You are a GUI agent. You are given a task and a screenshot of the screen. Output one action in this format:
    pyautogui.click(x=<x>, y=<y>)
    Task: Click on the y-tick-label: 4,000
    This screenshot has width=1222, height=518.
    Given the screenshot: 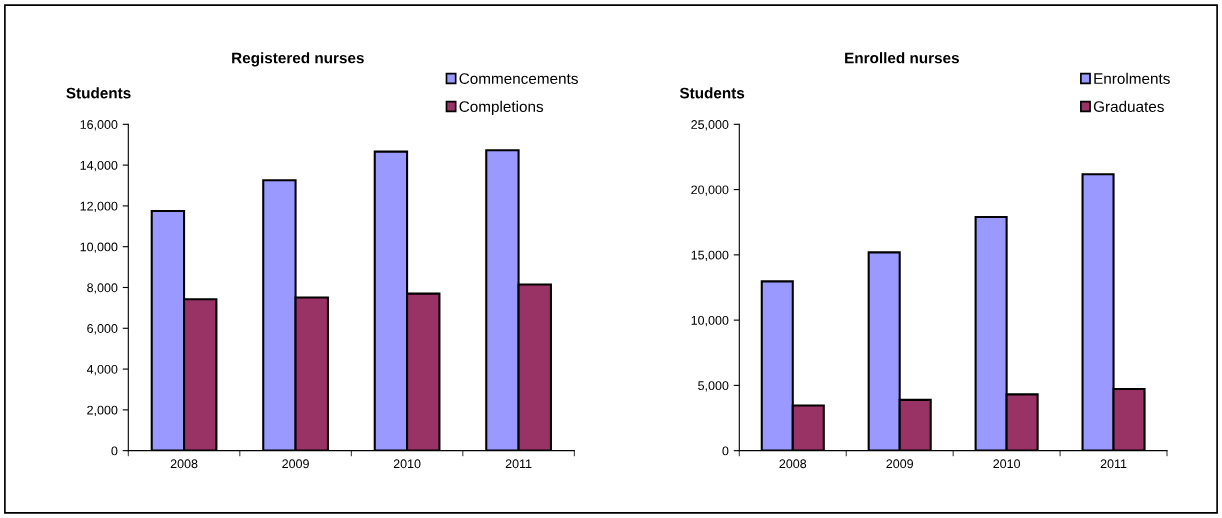 What is the action you would take?
    pyautogui.click(x=102, y=370)
    